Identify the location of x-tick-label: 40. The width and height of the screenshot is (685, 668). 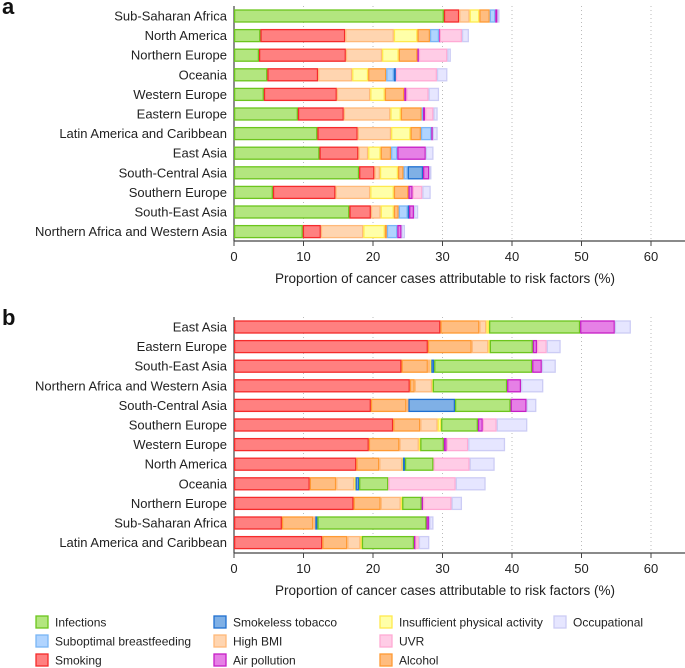
(512, 256).